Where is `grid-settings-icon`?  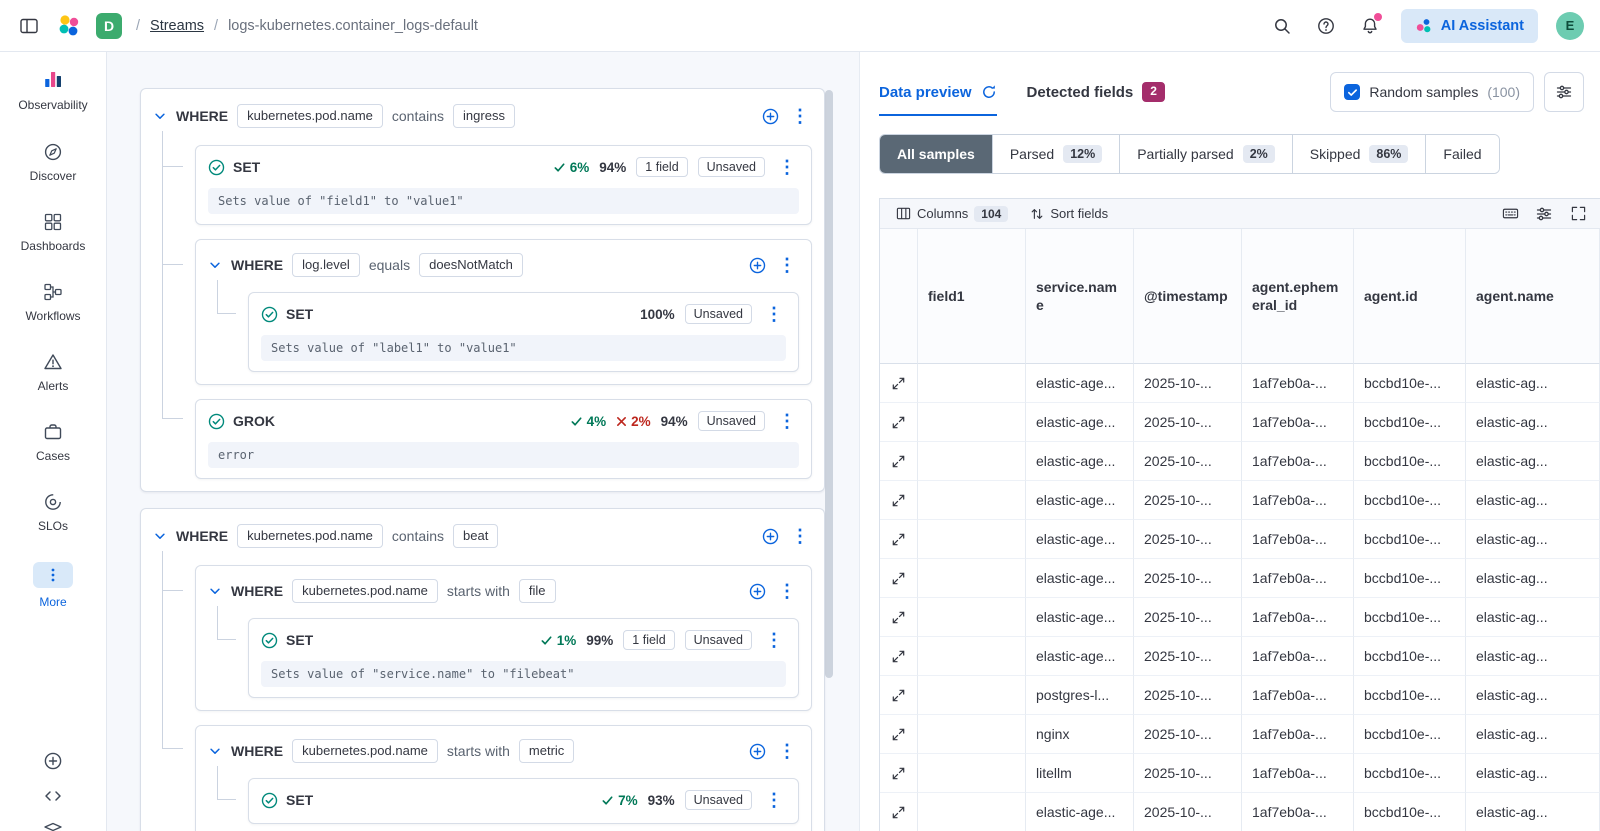 grid-settings-icon is located at coordinates (1544, 214).